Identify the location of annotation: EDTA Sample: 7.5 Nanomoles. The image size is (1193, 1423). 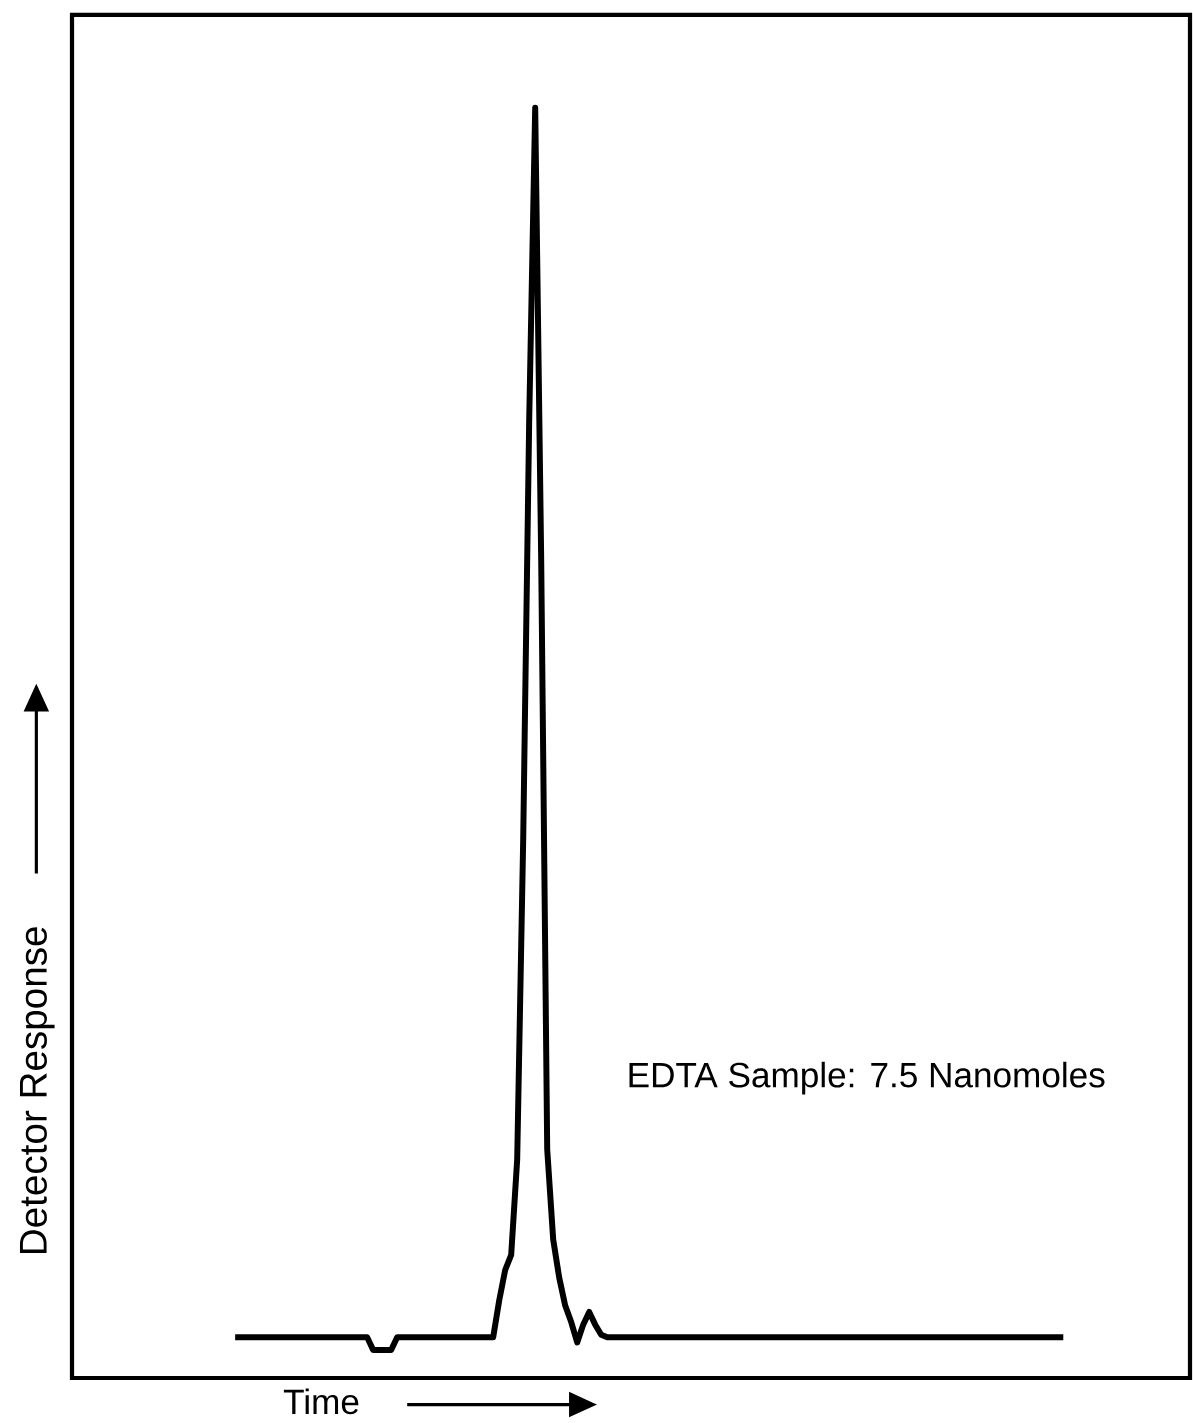
(867, 1078).